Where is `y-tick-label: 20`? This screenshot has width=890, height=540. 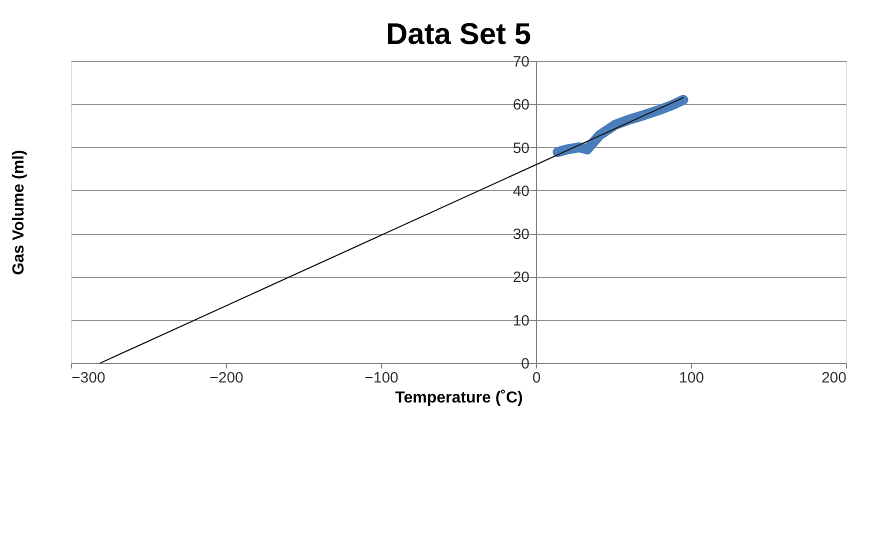
y-tick-label: 20 is located at coordinates (521, 277).